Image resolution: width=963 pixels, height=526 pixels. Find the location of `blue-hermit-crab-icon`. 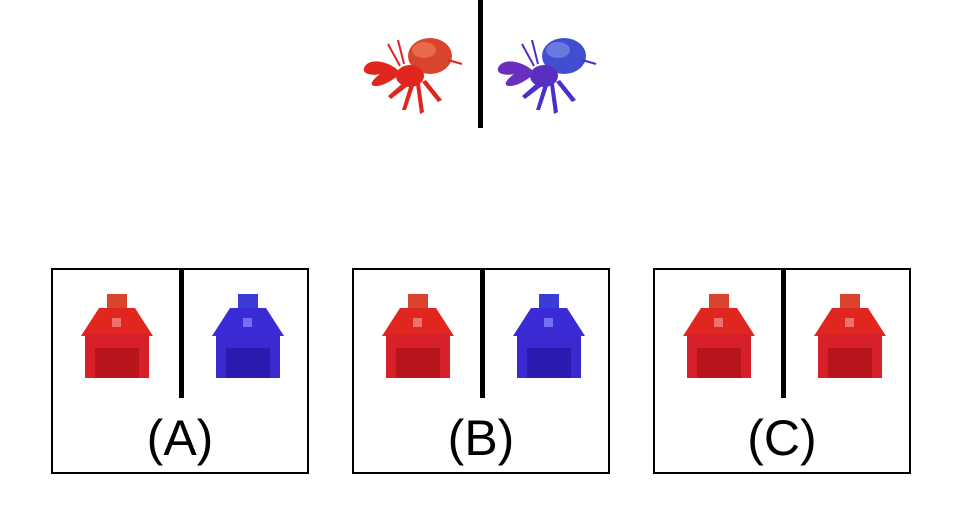

blue-hermit-crab-icon is located at coordinates (547, 76).